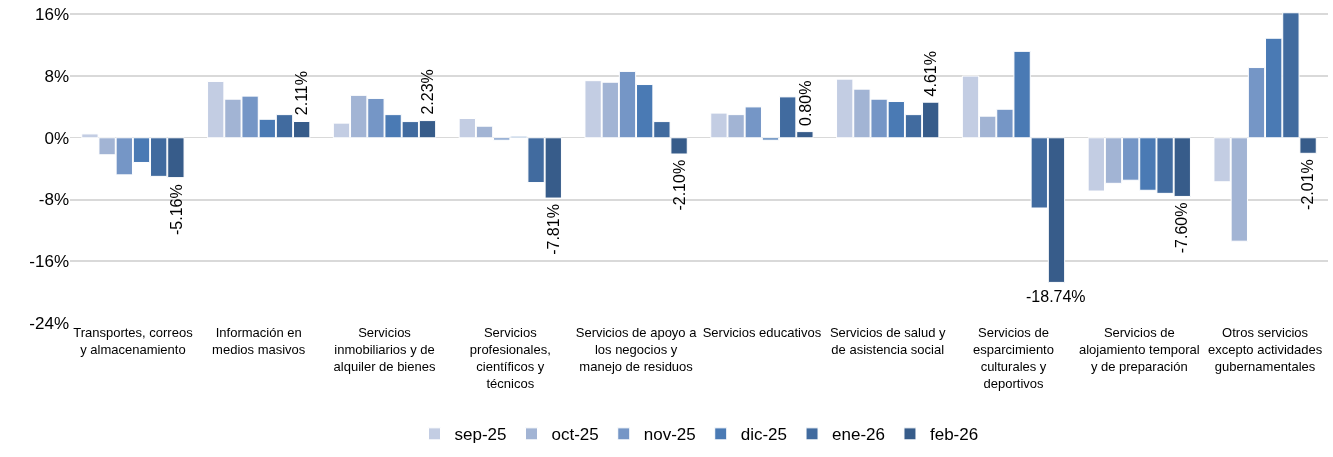 Image resolution: width=1333 pixels, height=457 pixels. I want to click on x-tick-label: Servicios inmobiliarios y de alquiler de bienes, so click(384, 349).